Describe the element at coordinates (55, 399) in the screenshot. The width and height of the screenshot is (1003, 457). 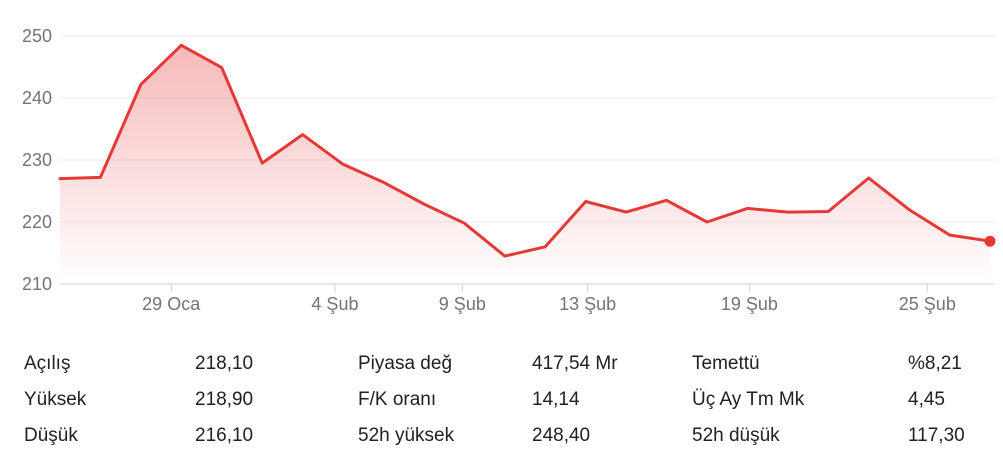
I see `stat-label-high: Yüksek` at that location.